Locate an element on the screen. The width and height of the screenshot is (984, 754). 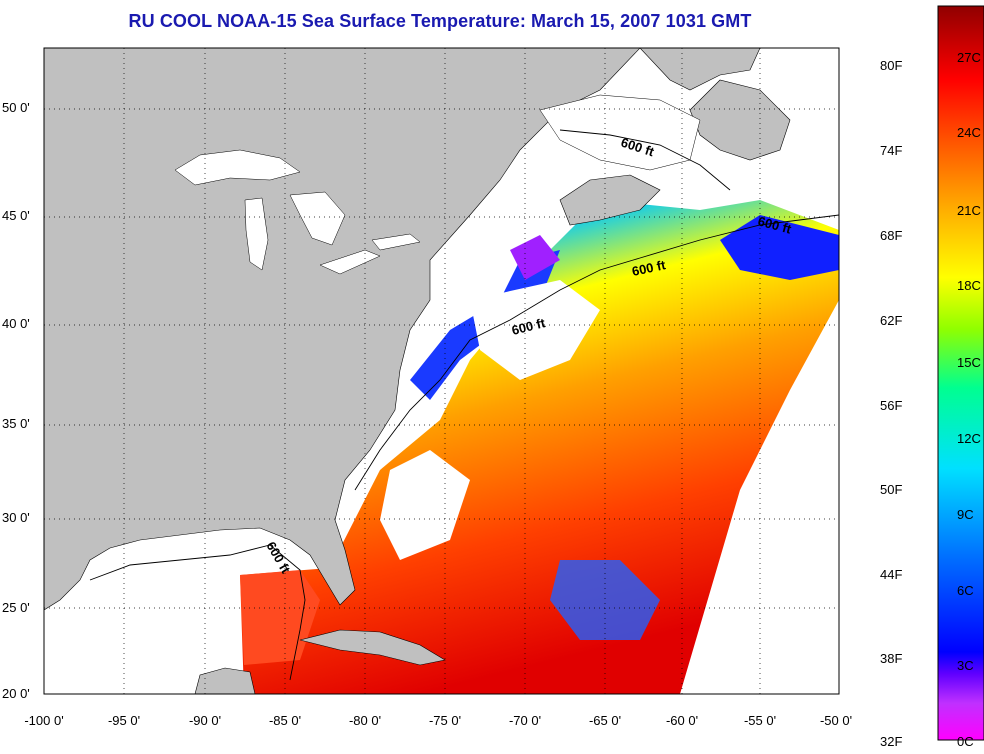
lon-label: -85 0' is located at coordinates (285, 720).